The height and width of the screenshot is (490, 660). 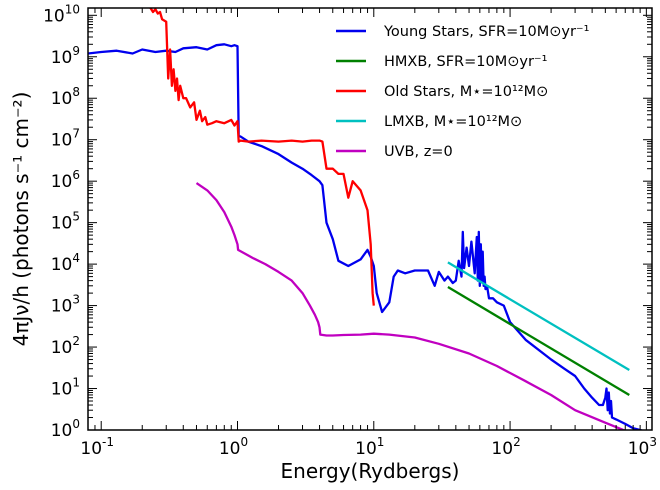 What do you see at coordinates (466, 92) in the screenshot?
I see `legend-label-3: Old Stars, M⋆=10¹²M⊙` at bounding box center [466, 92].